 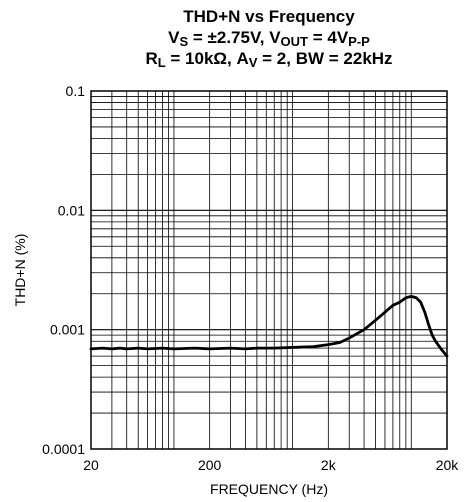 What do you see at coordinates (269, 489) in the screenshot?
I see `x-axis-label: FREQUENCY (Hz)` at bounding box center [269, 489].